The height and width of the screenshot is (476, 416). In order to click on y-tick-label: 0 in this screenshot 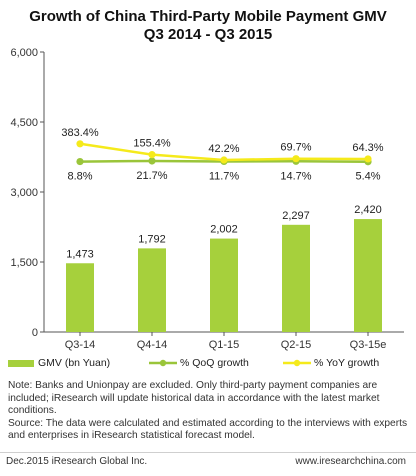, I will do `click(35, 333)`.